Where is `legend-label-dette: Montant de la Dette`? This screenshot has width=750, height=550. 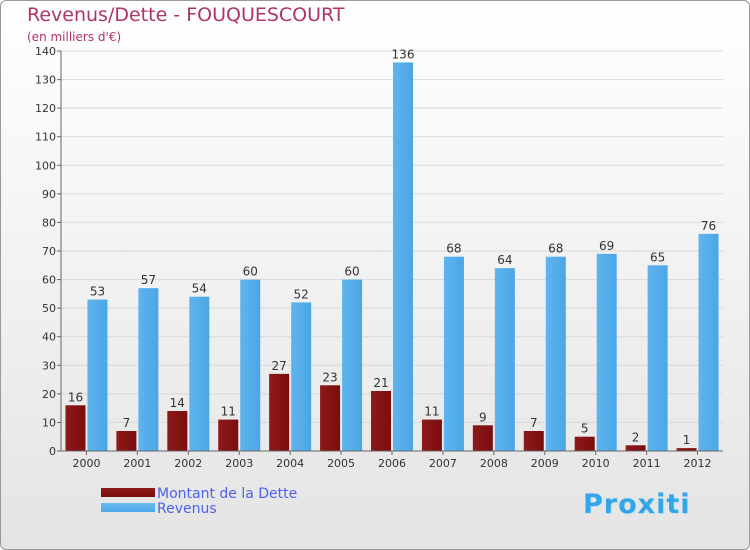
legend-label-dette: Montant de la Dette is located at coordinates (227, 494).